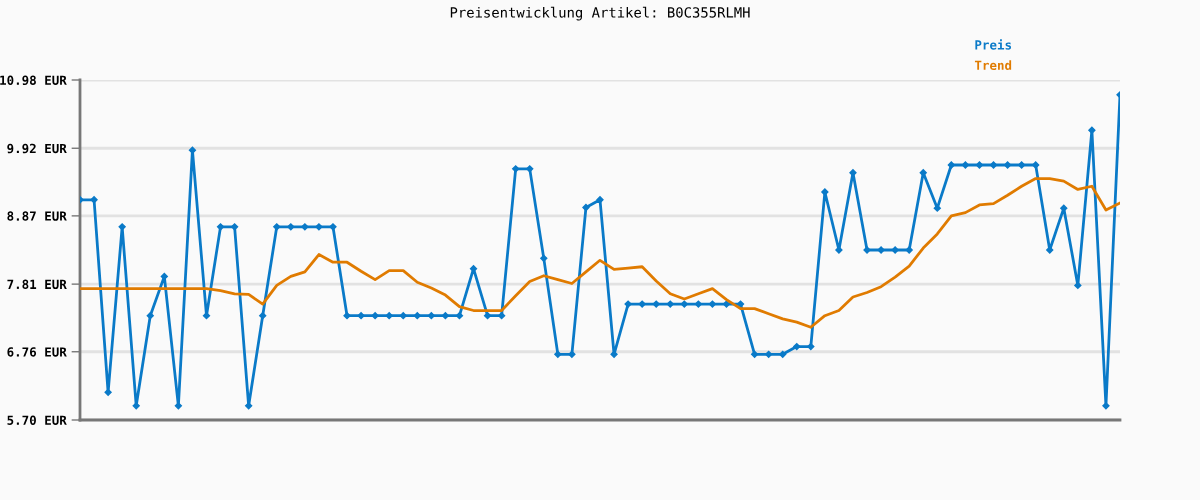 The width and height of the screenshot is (1200, 500). What do you see at coordinates (37, 352) in the screenshot?
I see `y-tick-label: 6.76 EUR` at bounding box center [37, 352].